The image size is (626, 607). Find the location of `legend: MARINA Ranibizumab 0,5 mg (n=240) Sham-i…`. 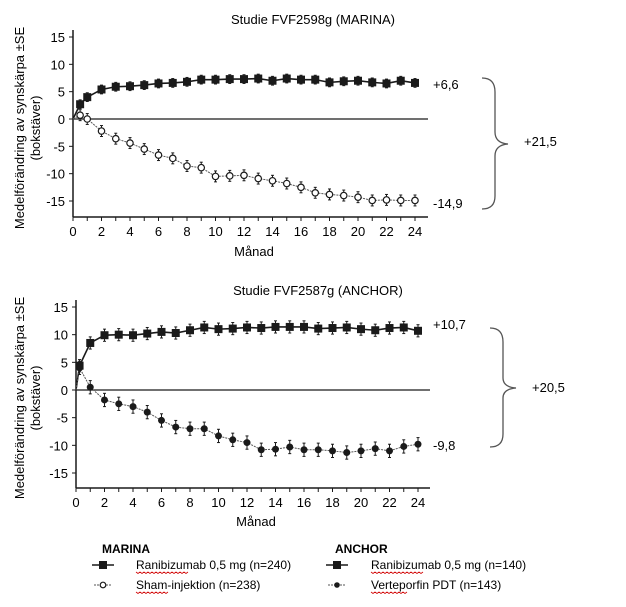

legend: MARINA Ranibizumab 0,5 mg (n=240) Sham-i… is located at coordinates (309, 568).